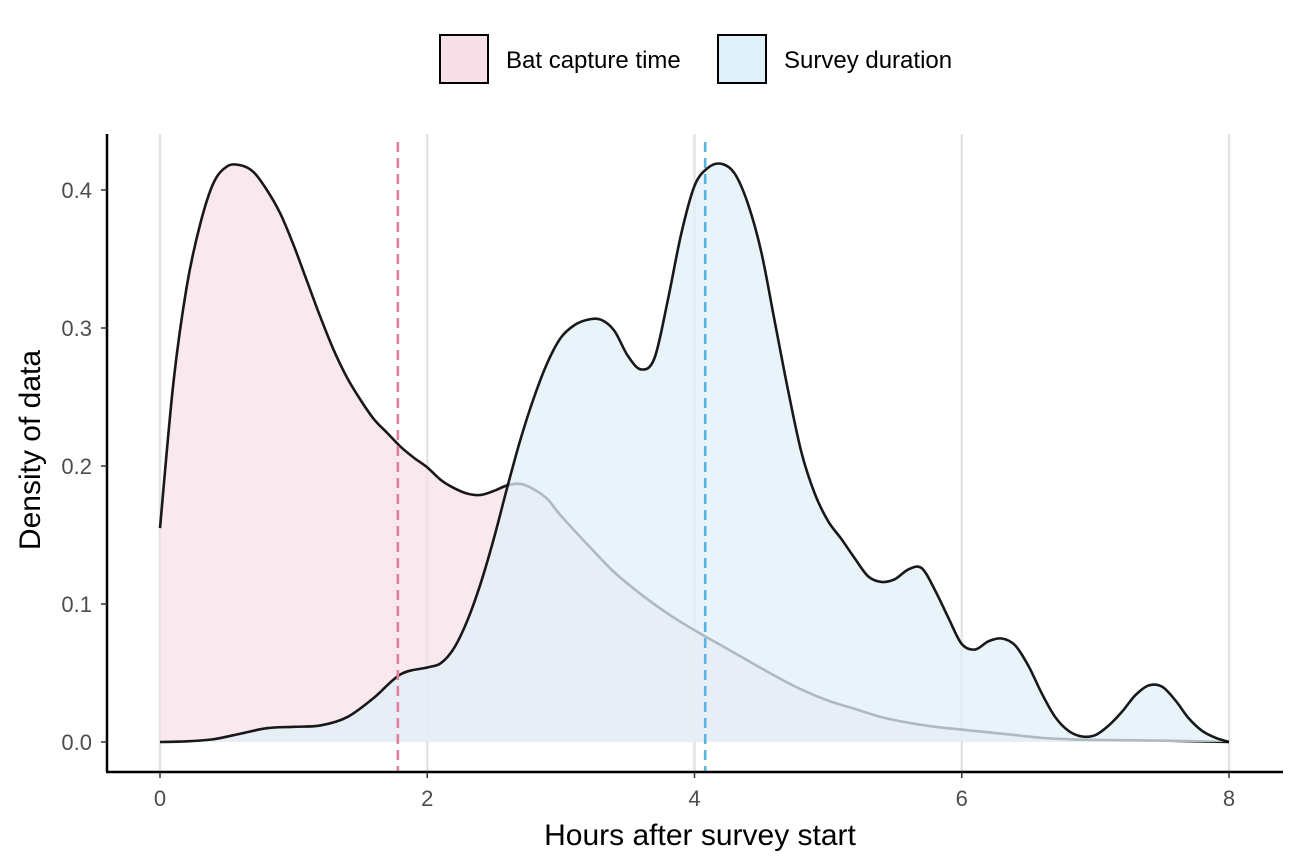  Describe the element at coordinates (742, 59) in the screenshot. I see `legend-swatch-survey-duration` at that location.